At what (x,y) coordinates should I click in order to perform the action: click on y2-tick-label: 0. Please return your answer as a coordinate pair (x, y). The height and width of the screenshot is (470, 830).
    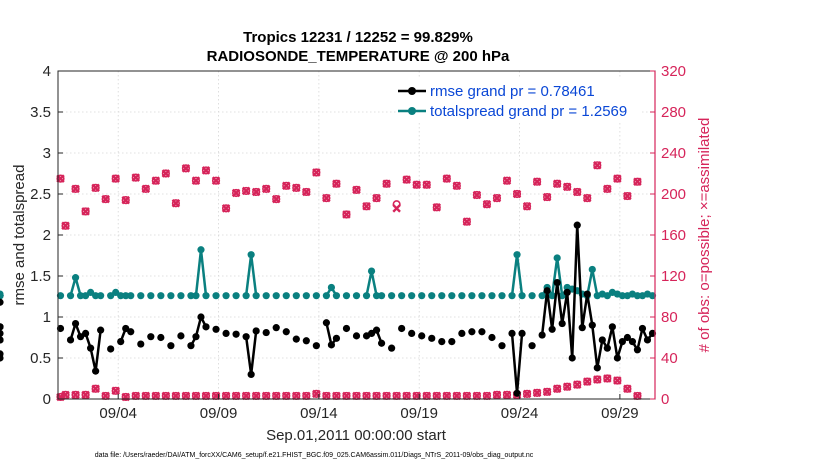
    Looking at the image, I should click on (665, 399).